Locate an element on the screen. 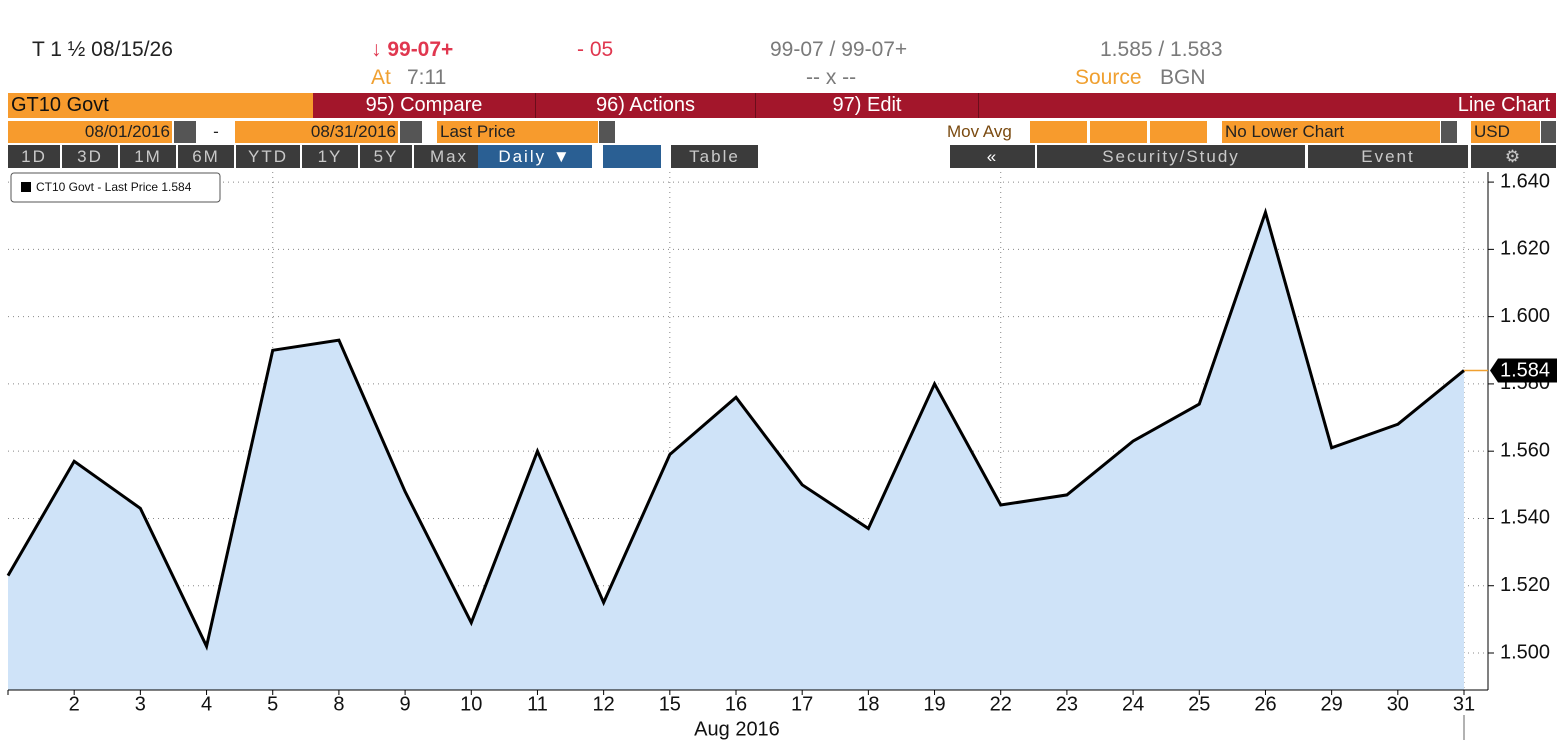 This screenshot has width=1566, height=751. x-tick-label: 29 is located at coordinates (1332, 704).